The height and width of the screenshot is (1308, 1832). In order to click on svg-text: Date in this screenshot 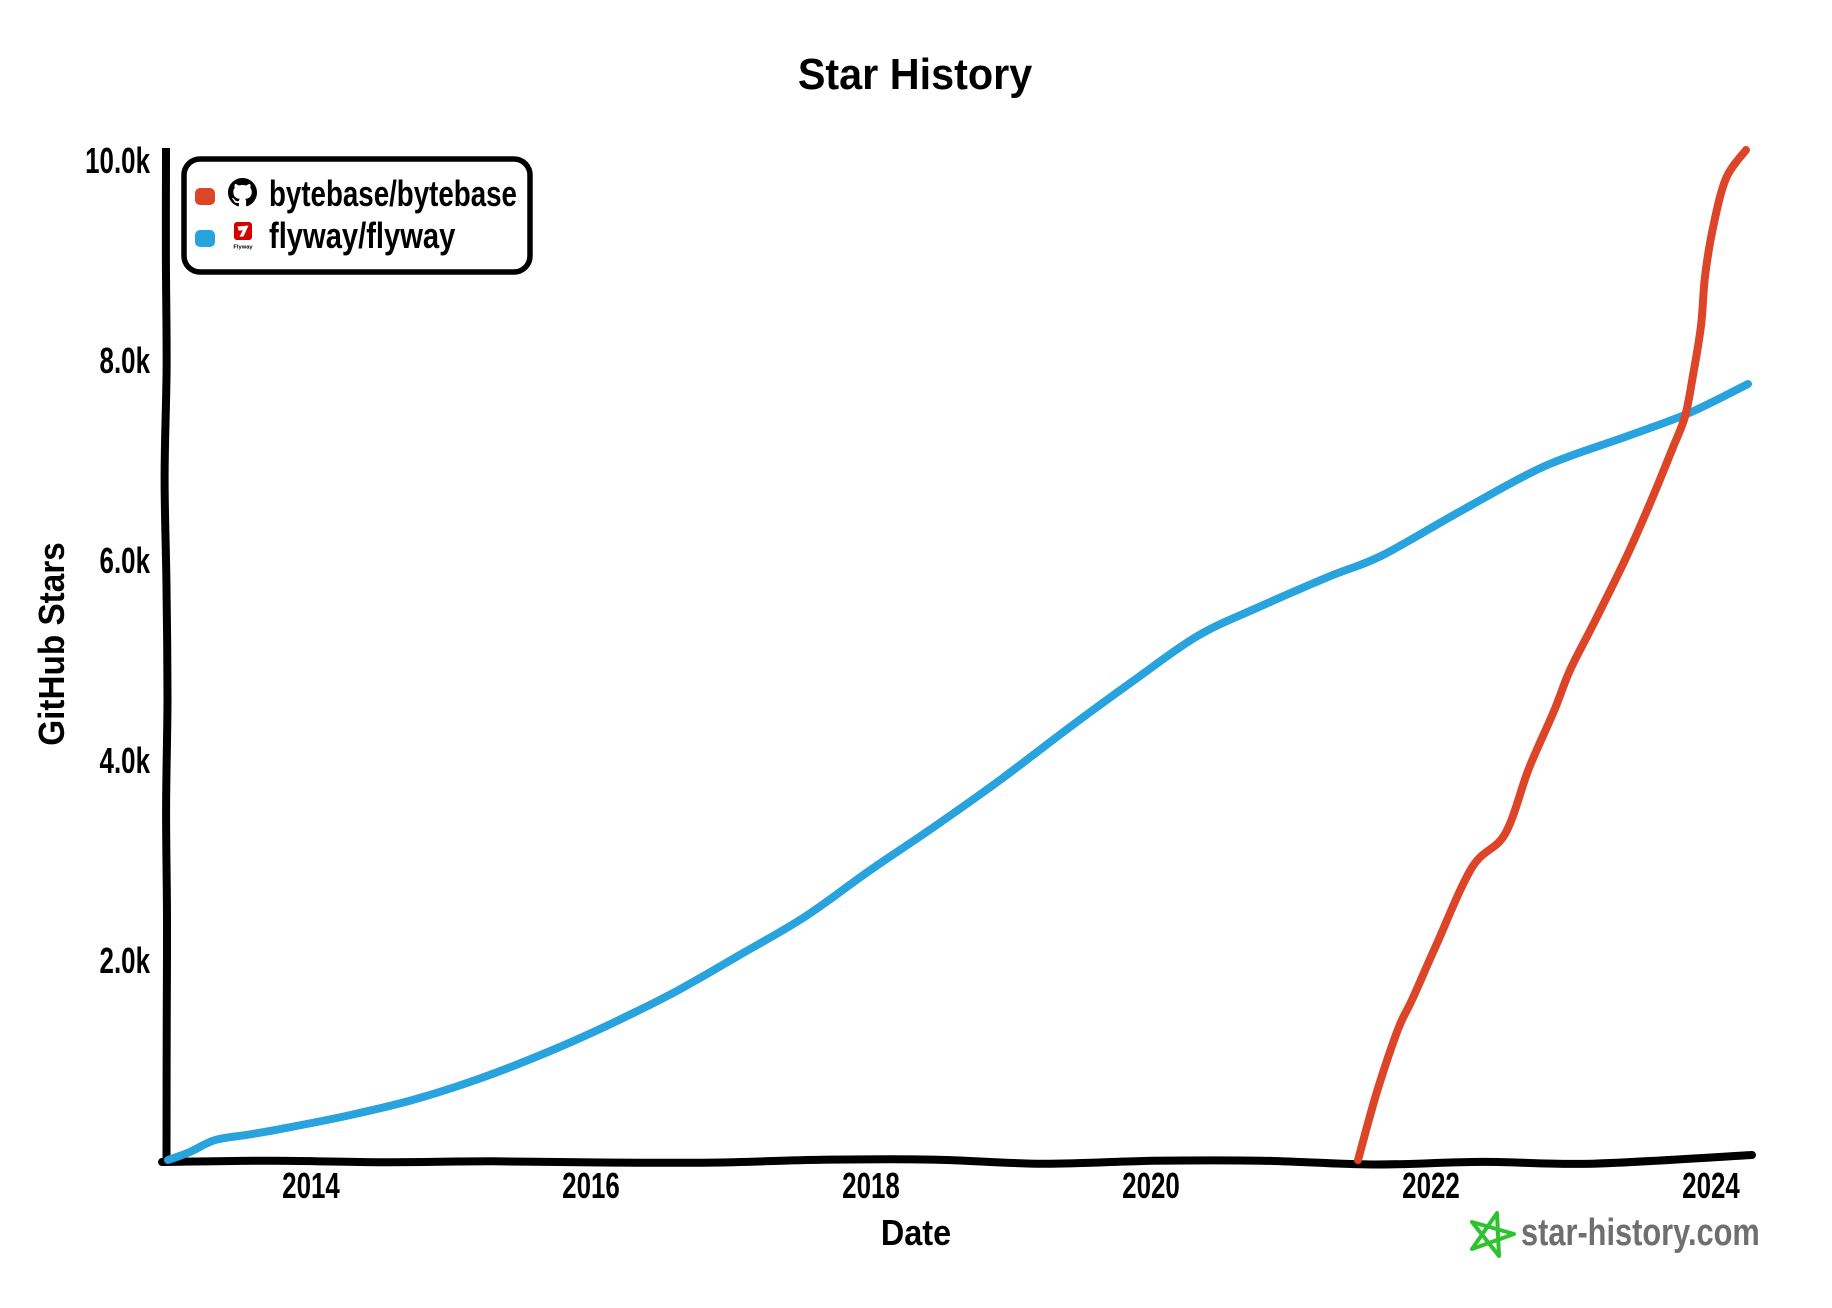, I will do `click(916, 1233)`.